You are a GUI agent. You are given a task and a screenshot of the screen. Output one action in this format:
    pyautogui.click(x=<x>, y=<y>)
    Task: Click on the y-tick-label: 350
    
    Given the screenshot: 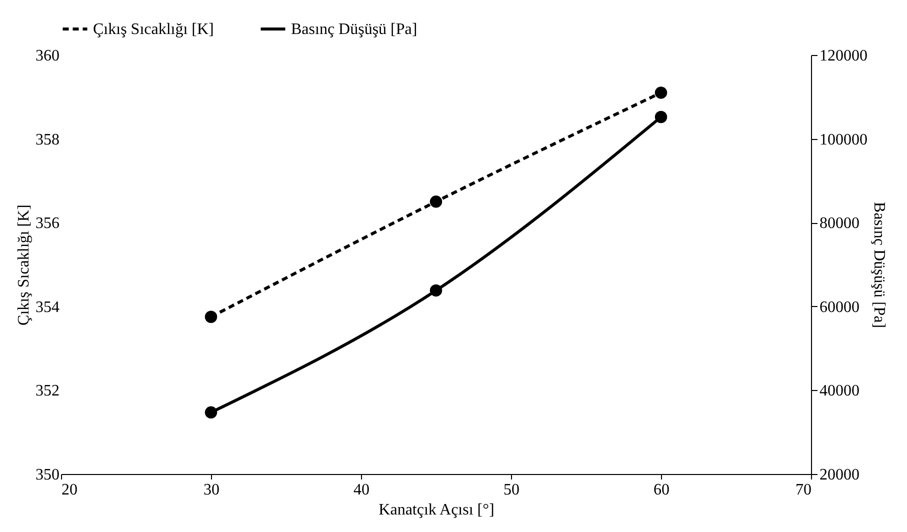 What is the action you would take?
    pyautogui.click(x=48, y=475)
    